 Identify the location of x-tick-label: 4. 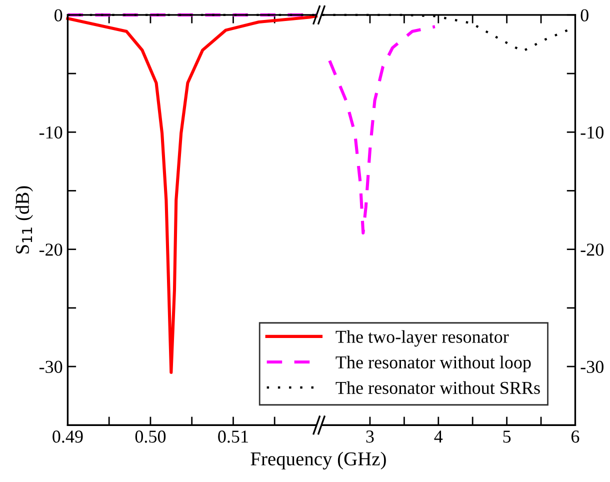
(438, 436).